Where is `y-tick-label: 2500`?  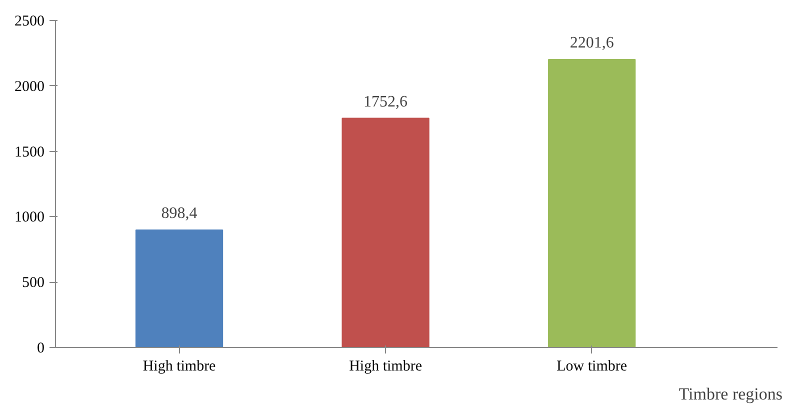 y-tick-label: 2500 is located at coordinates (29, 22).